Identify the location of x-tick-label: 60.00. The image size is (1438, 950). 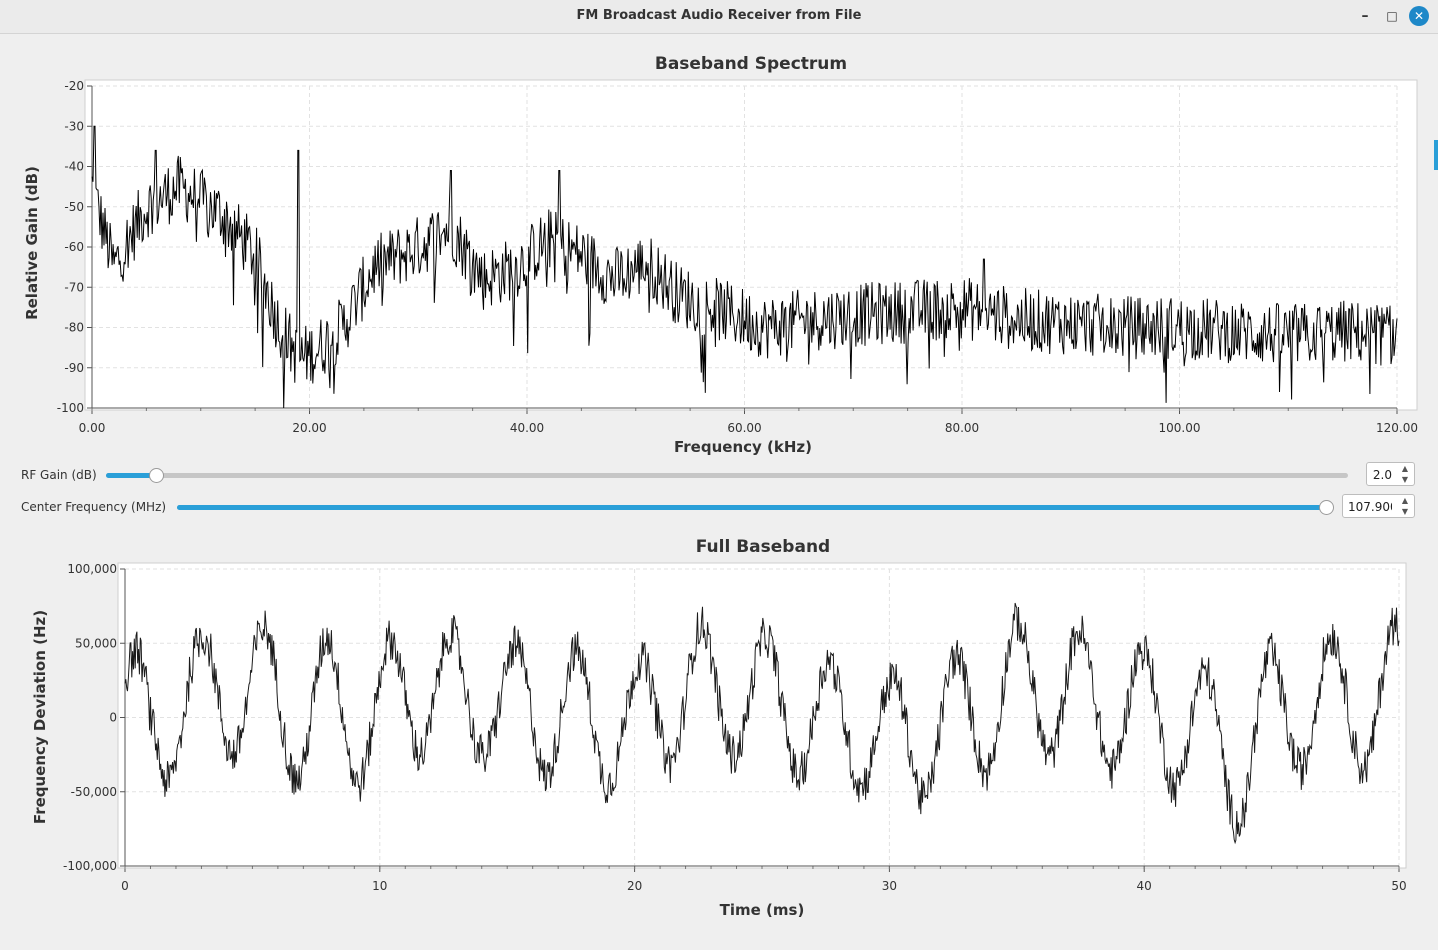
(744, 428).